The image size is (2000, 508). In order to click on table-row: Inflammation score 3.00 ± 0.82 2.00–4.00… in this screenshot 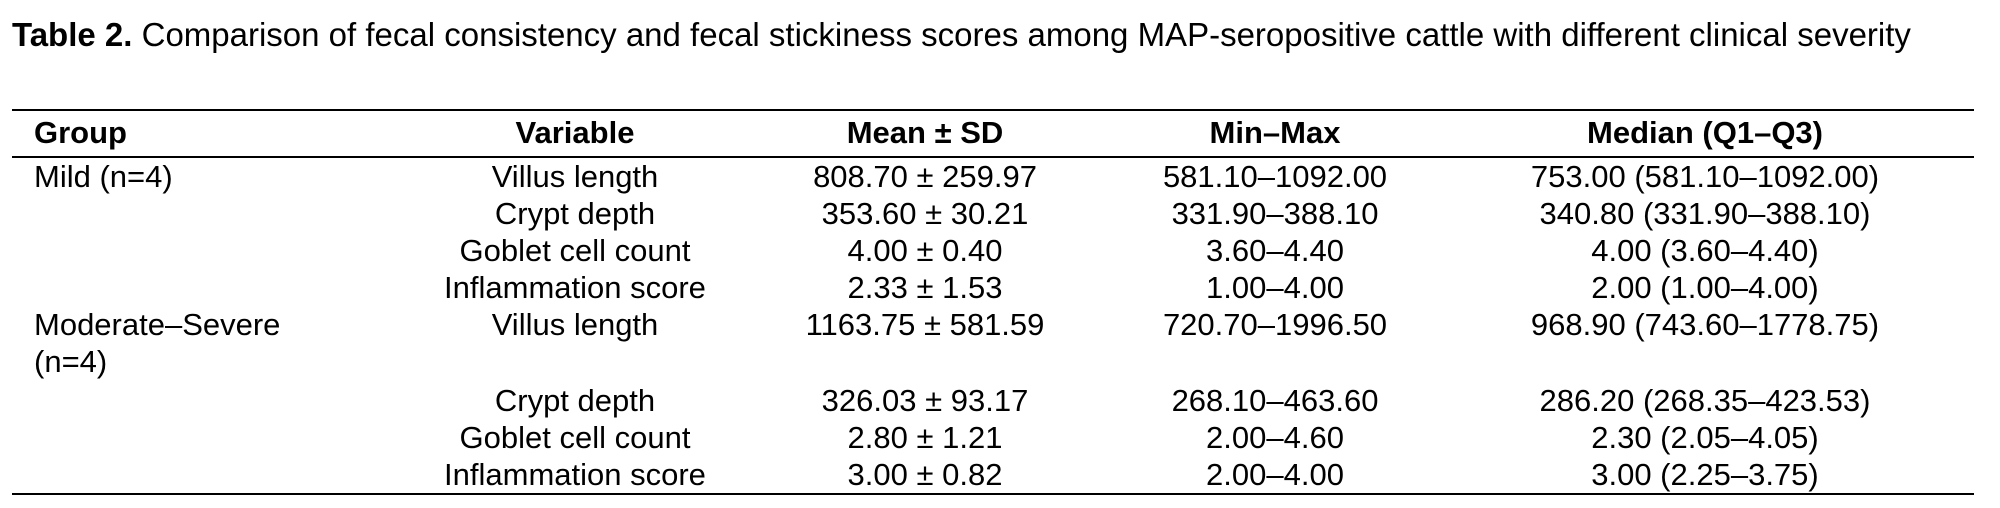, I will do `click(1000, 474)`.